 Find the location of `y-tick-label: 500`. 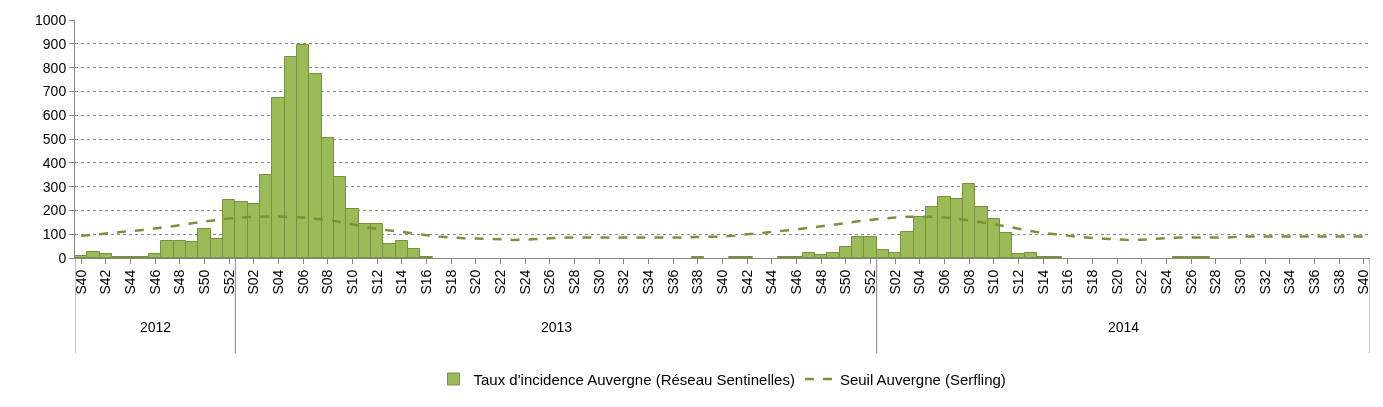

y-tick-label: 500 is located at coordinates (54, 138).